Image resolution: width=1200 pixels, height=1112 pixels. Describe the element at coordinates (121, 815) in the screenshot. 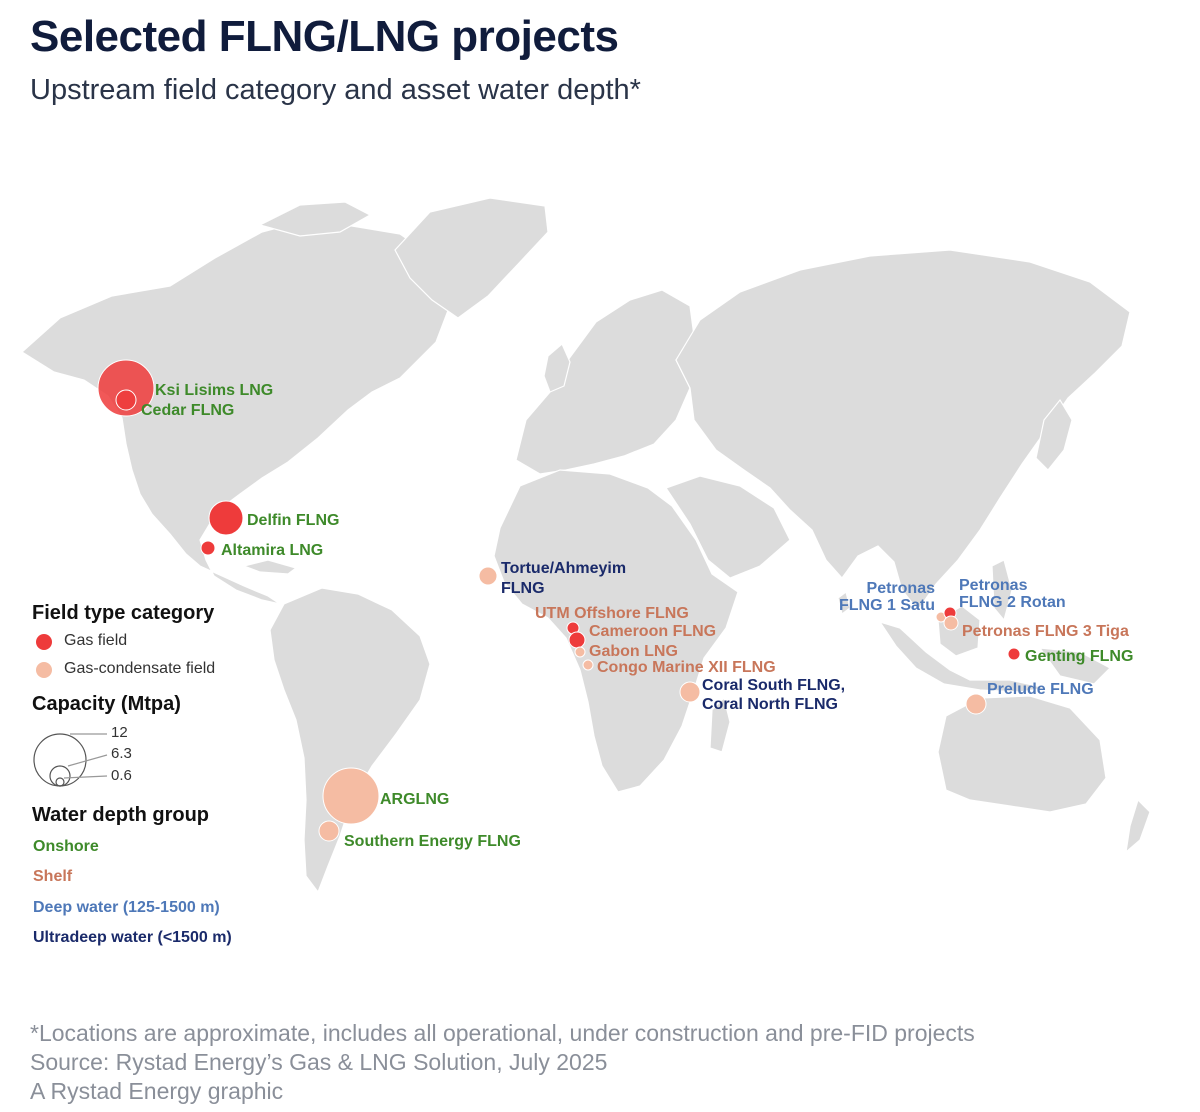

I see `legend-depth-title: Water depth group` at that location.